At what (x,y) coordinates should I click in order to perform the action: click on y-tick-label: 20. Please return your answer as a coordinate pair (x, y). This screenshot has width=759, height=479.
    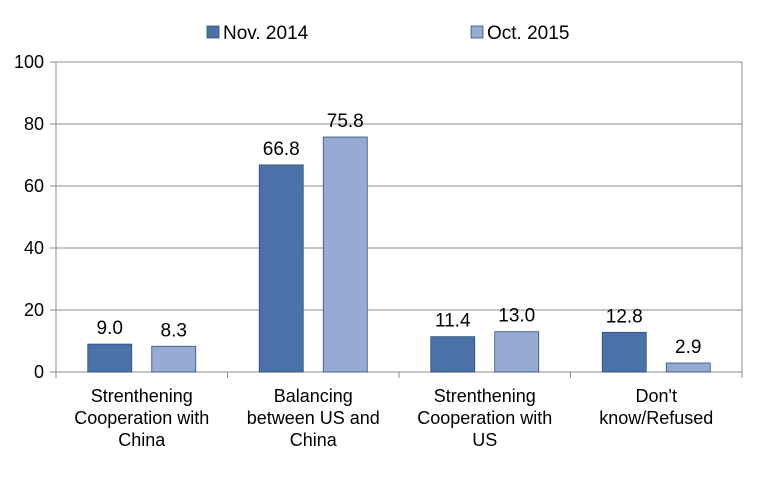
    Looking at the image, I should click on (34, 310).